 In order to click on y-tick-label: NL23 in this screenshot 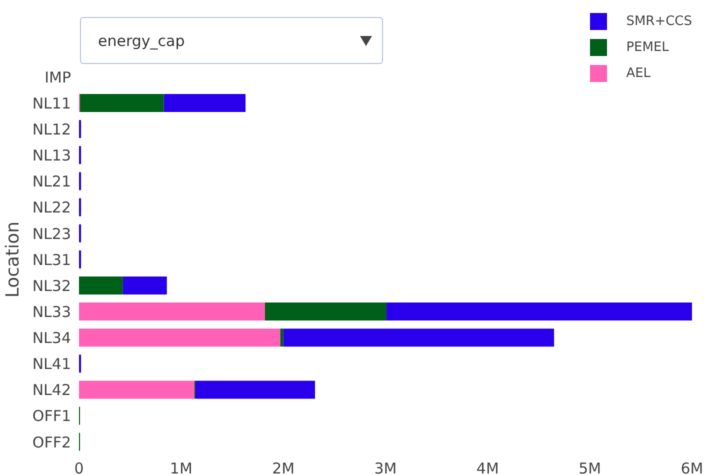, I will do `click(51, 233)`.